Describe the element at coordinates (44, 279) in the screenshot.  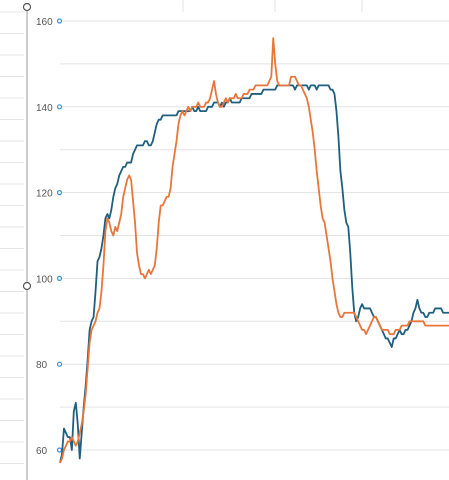
I see `y-tick-label: 100` at that location.